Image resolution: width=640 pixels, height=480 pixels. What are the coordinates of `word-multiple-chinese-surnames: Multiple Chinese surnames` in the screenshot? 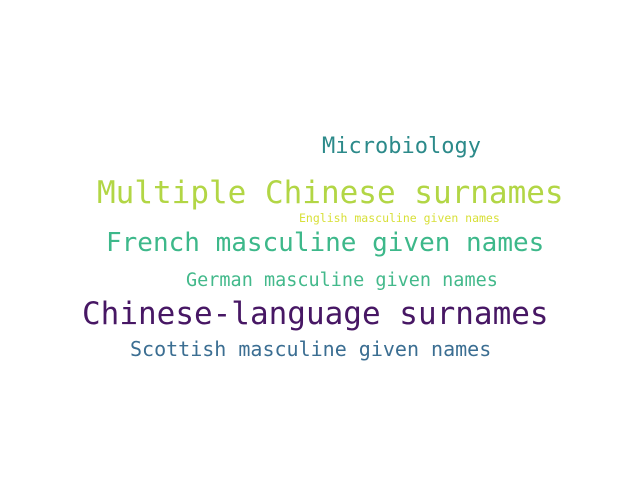 It's located at (330, 193).